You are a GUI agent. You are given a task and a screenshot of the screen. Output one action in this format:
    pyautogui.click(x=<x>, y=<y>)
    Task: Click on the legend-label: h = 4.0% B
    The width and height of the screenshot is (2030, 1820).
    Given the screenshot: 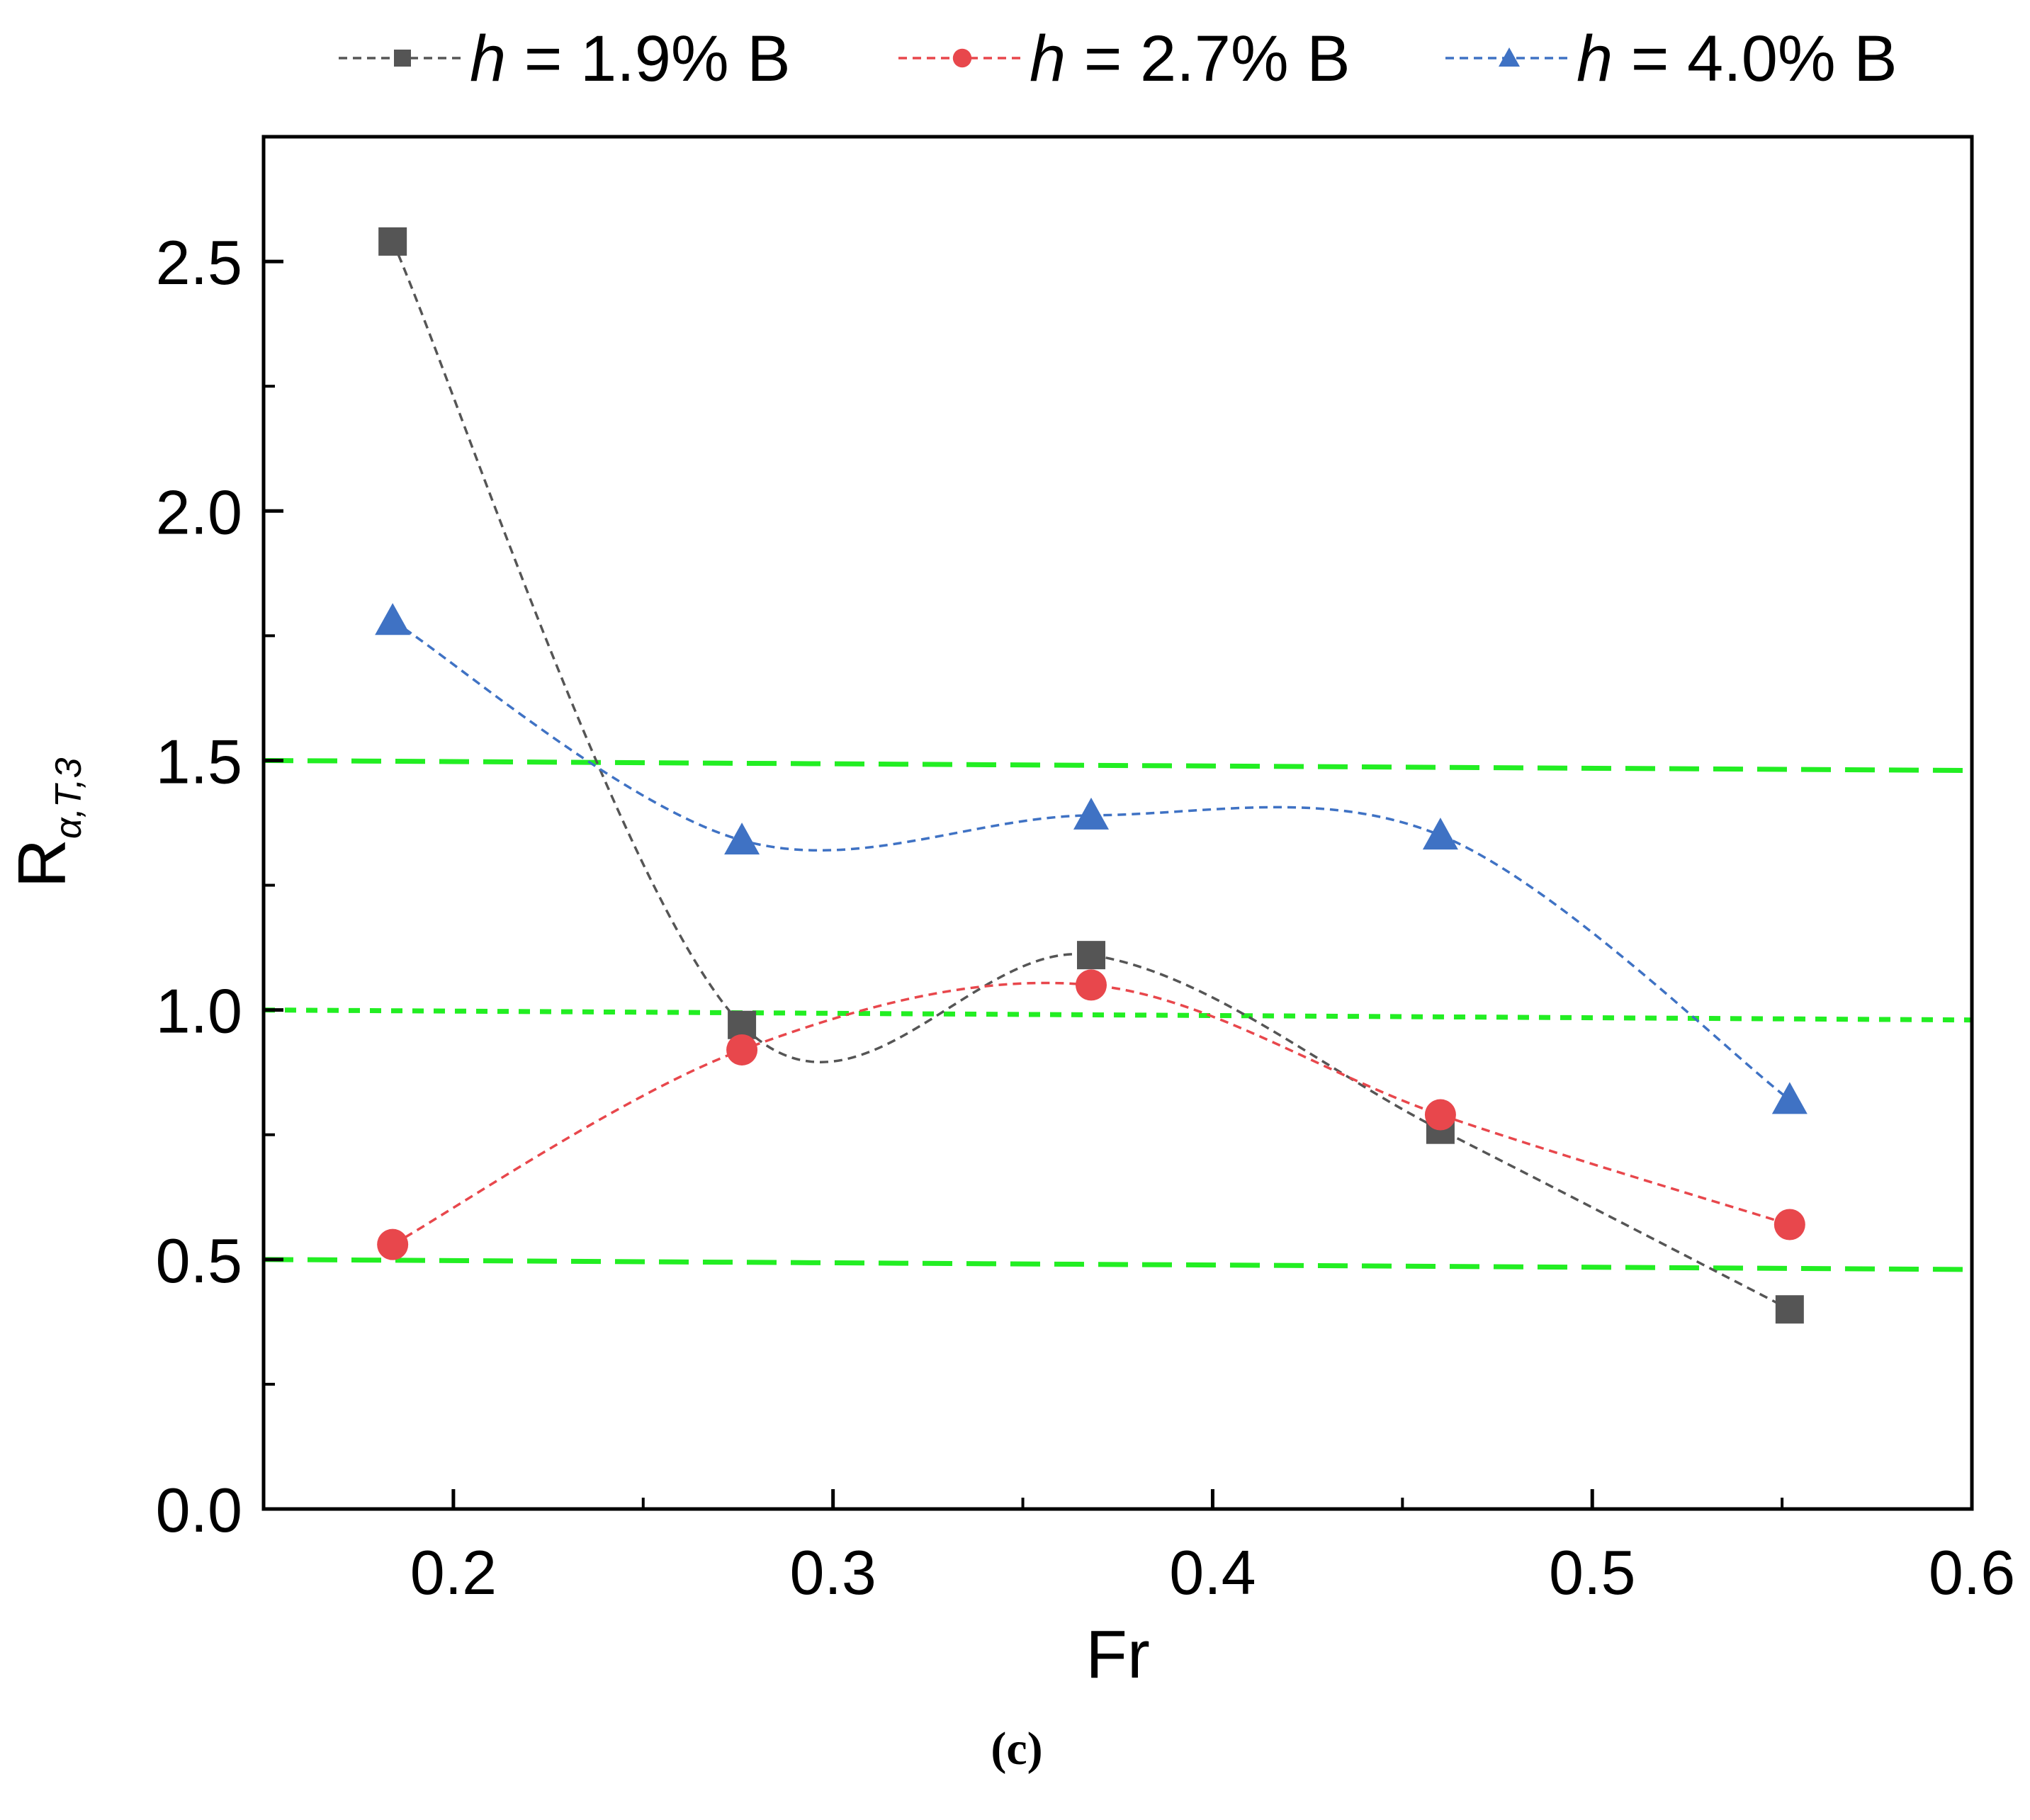 What is the action you would take?
    pyautogui.click(x=1738, y=59)
    